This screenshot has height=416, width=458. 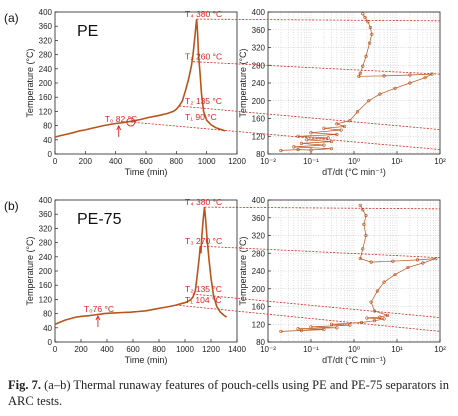 What do you see at coordinates (146, 161) in the screenshot?
I see `x-tick-label: 600` at bounding box center [146, 161].